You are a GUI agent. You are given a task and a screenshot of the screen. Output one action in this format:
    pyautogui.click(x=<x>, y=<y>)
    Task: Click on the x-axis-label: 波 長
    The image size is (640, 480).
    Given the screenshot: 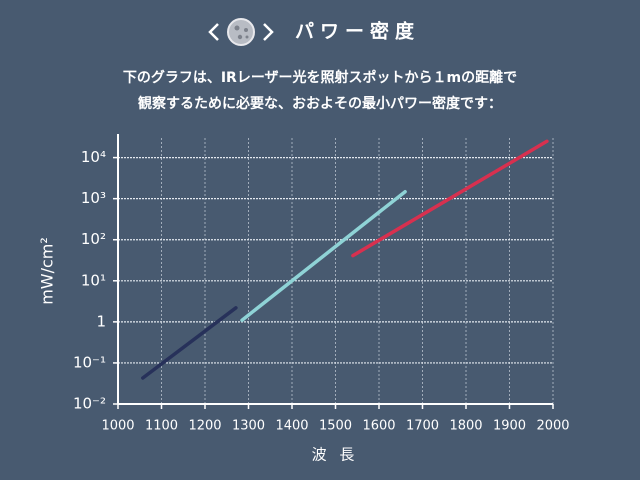 What is the action you would take?
    pyautogui.click(x=335, y=455)
    